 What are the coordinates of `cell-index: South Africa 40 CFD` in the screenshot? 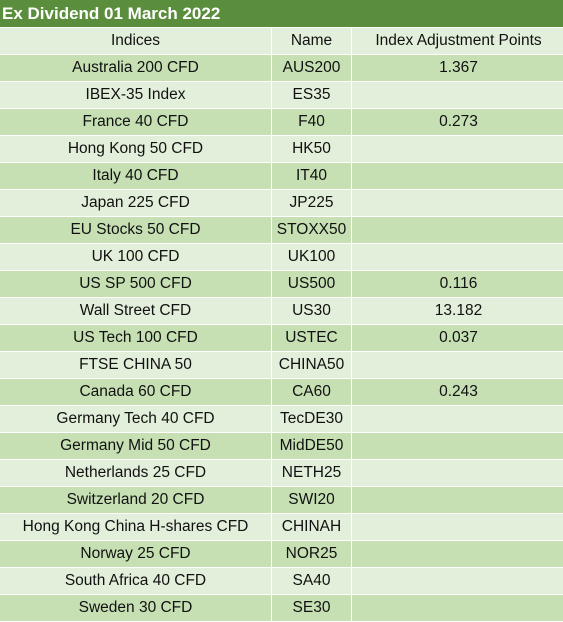 It's located at (136, 581).